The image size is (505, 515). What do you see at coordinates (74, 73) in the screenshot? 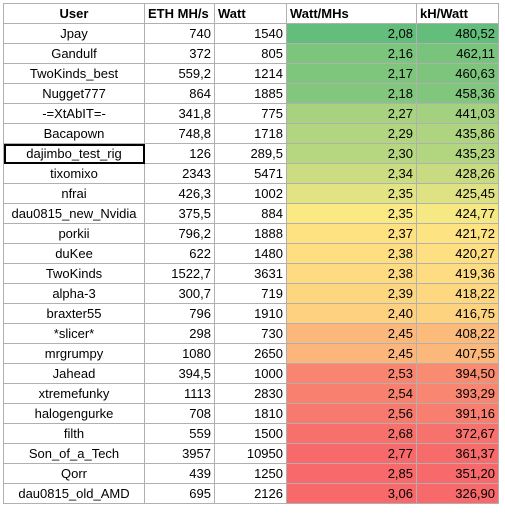
I see `cell-user: TwoKinds_best` at bounding box center [74, 73].